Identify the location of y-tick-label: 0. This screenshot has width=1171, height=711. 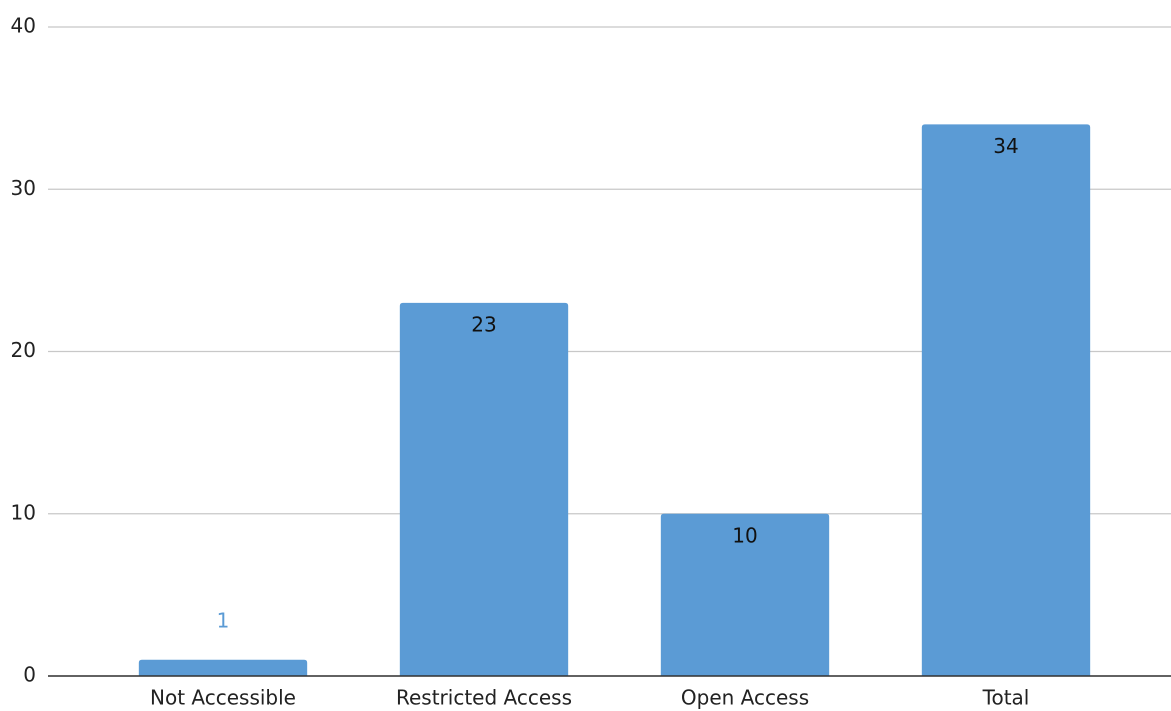
(29, 675).